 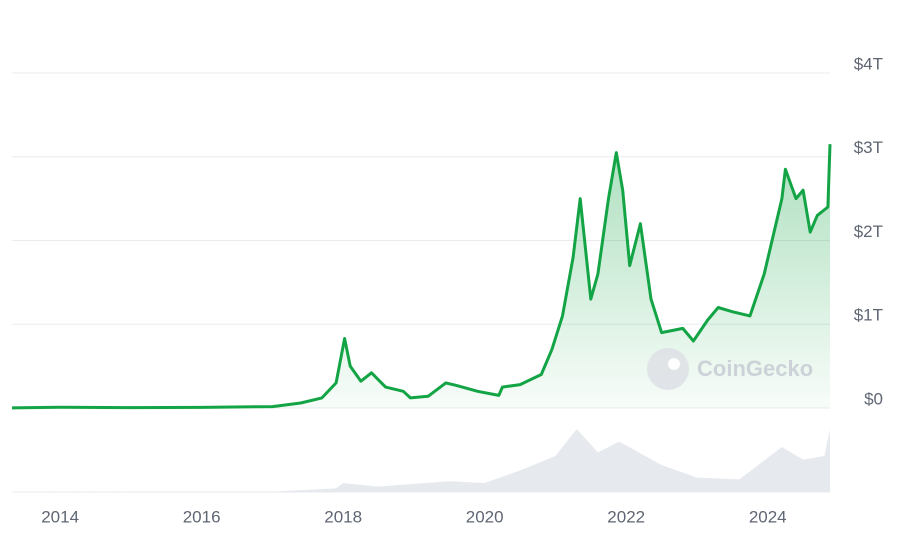 What do you see at coordinates (873, 398) in the screenshot?
I see `y-tick-label: $0` at bounding box center [873, 398].